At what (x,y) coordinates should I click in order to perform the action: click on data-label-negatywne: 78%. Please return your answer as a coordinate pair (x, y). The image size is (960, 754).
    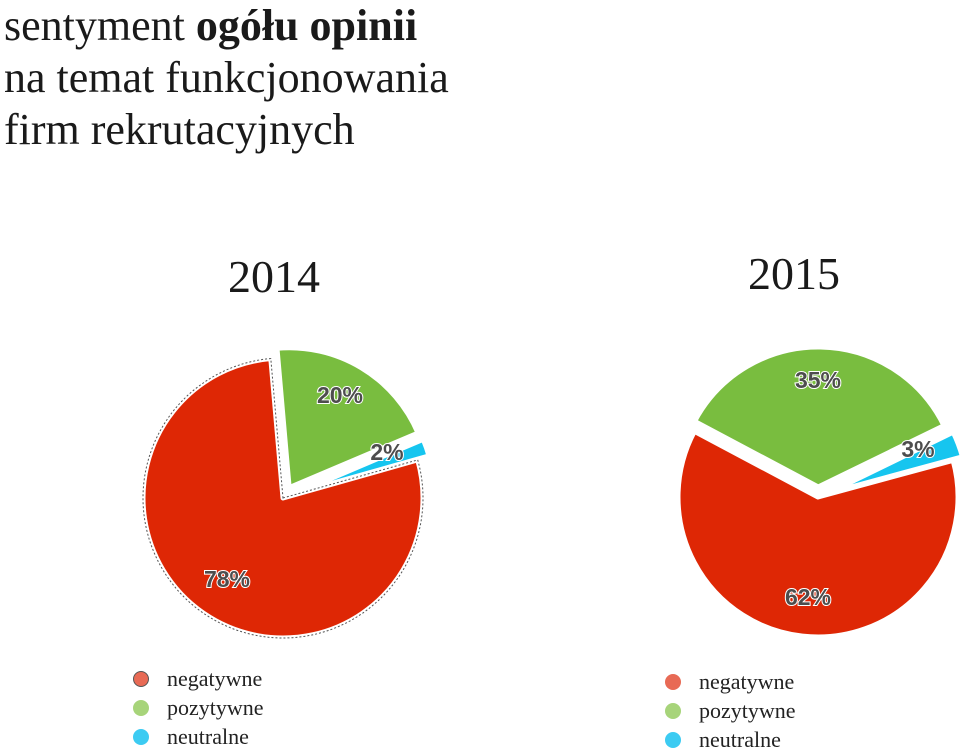
    Looking at the image, I should click on (227, 579).